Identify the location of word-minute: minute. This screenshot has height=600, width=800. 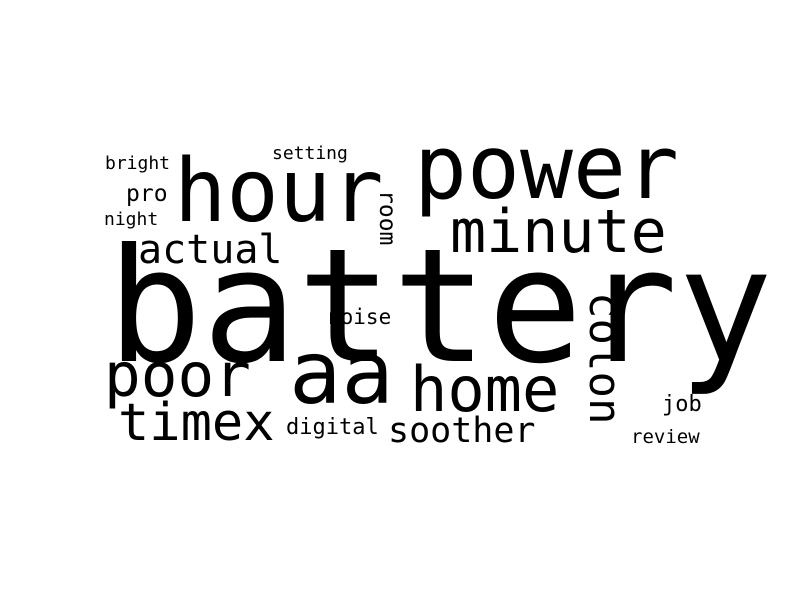
(558, 232).